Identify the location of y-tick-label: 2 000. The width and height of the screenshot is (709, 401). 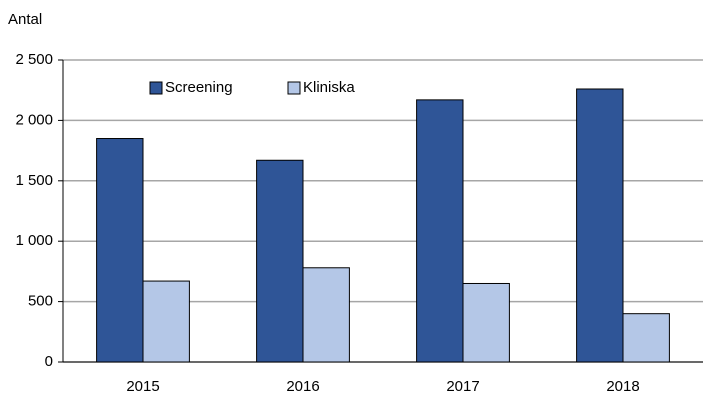
(34, 119).